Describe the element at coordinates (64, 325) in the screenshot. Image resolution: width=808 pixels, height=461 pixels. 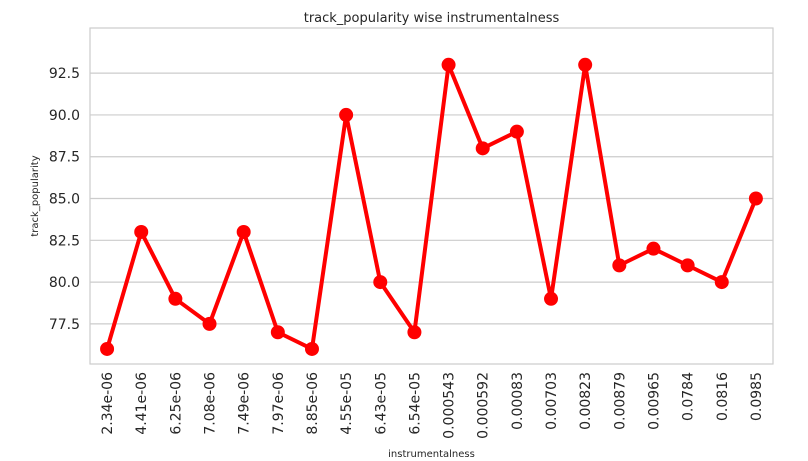
I see `y-tick-label: 77.5` at that location.